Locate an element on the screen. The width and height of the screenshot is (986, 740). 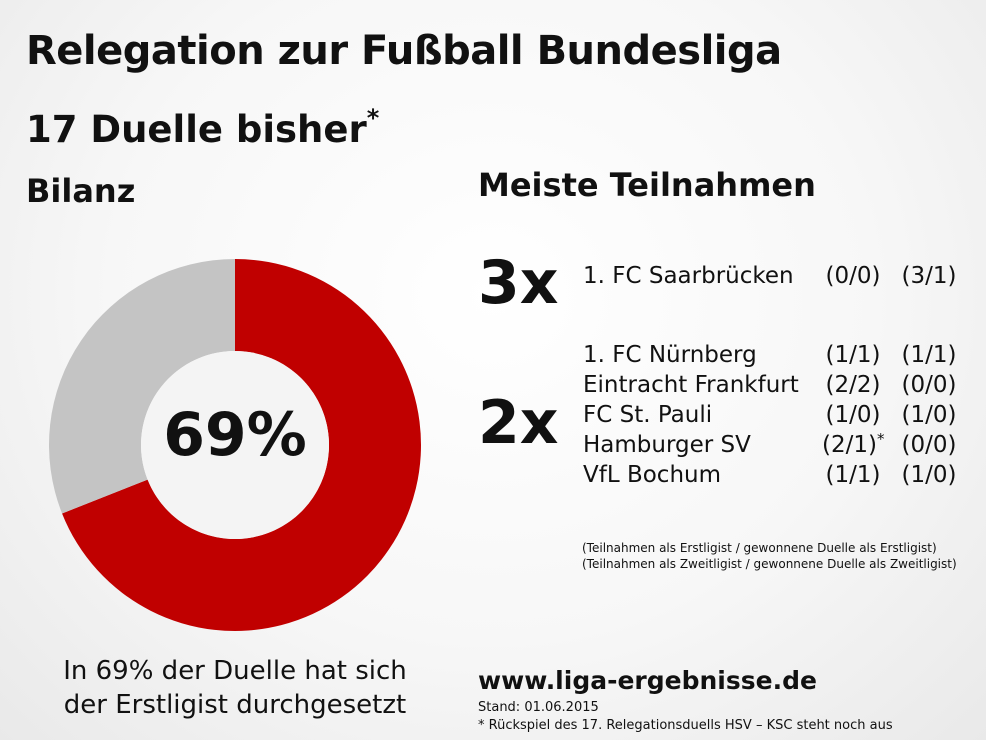
team-name: FC St. Pauli is located at coordinates (648, 415).